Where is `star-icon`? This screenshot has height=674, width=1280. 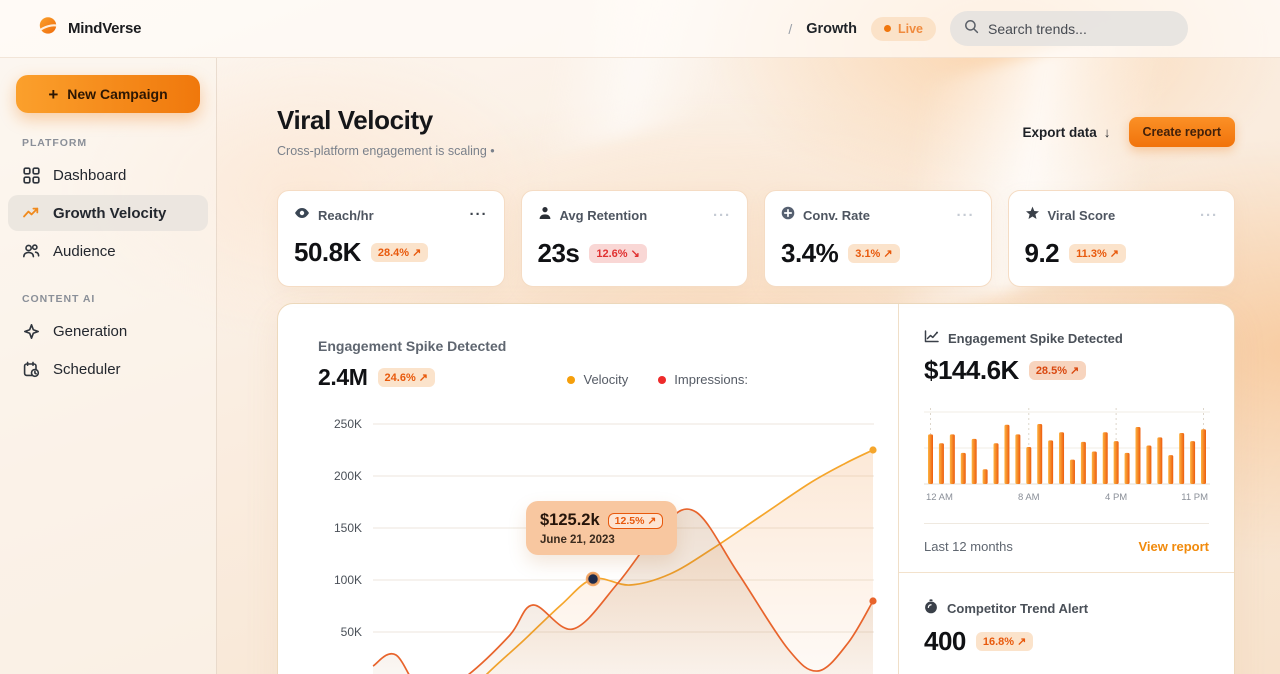
star-icon is located at coordinates (1032, 215).